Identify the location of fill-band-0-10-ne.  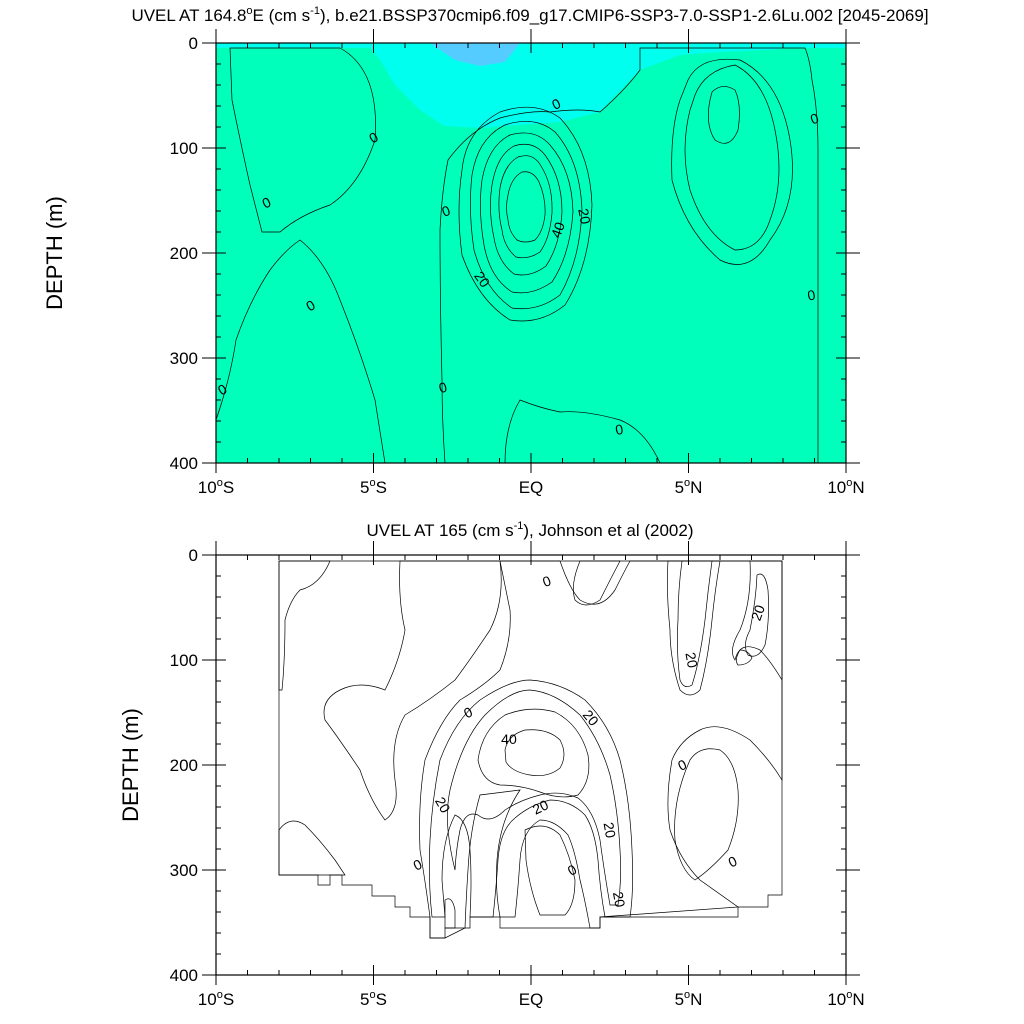
(732, 157).